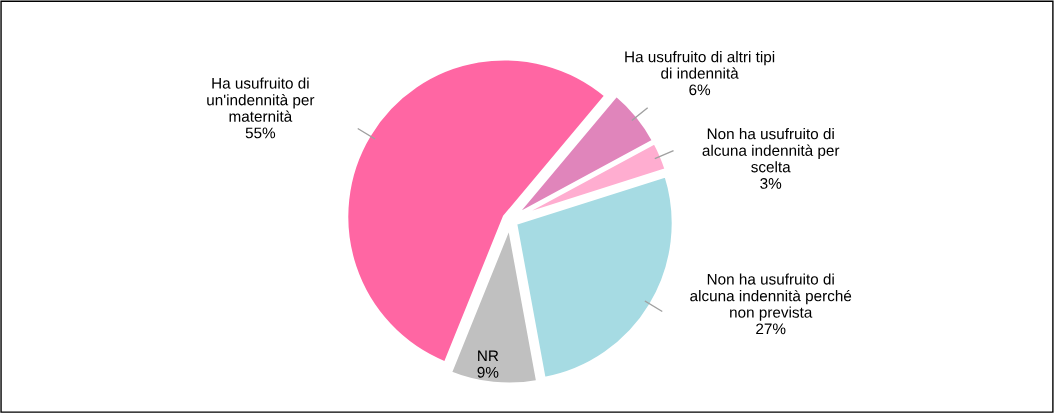 The image size is (1055, 413). I want to click on slice-label: Ha usufruito di un'indennità per maternità, so click(261, 99).